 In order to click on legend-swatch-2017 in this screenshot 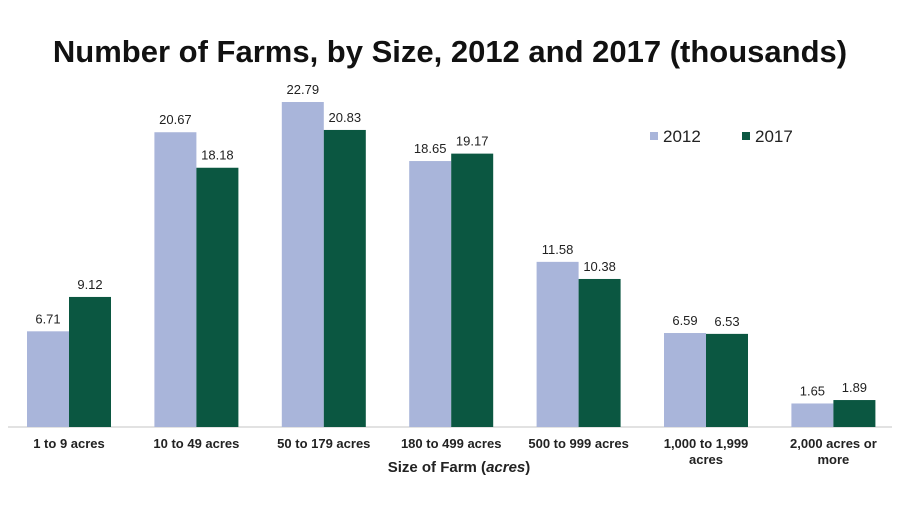, I will do `click(746, 136)`.